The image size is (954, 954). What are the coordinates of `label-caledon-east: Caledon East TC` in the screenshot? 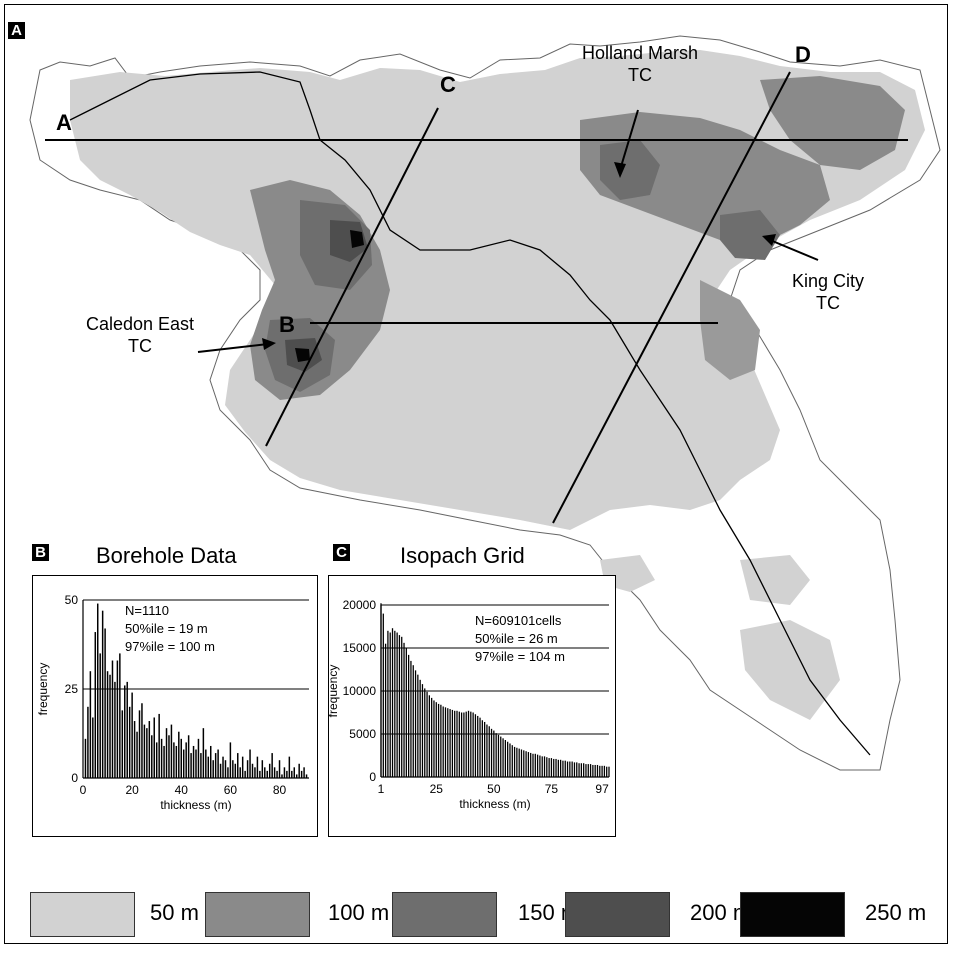 It's located at (140, 335).